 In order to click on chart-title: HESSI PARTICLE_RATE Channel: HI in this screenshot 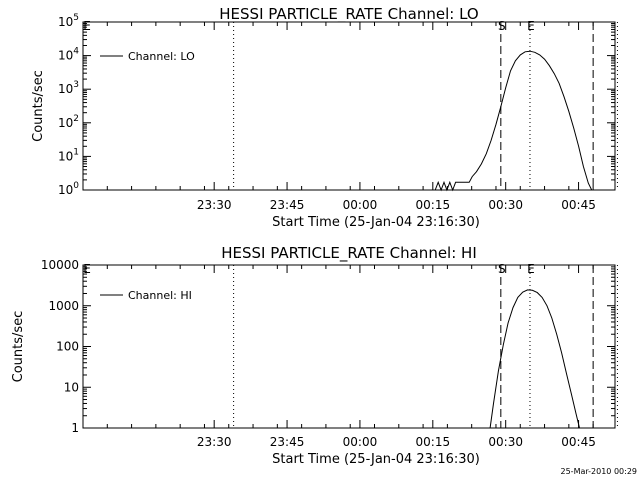, I will do `click(349, 253)`.